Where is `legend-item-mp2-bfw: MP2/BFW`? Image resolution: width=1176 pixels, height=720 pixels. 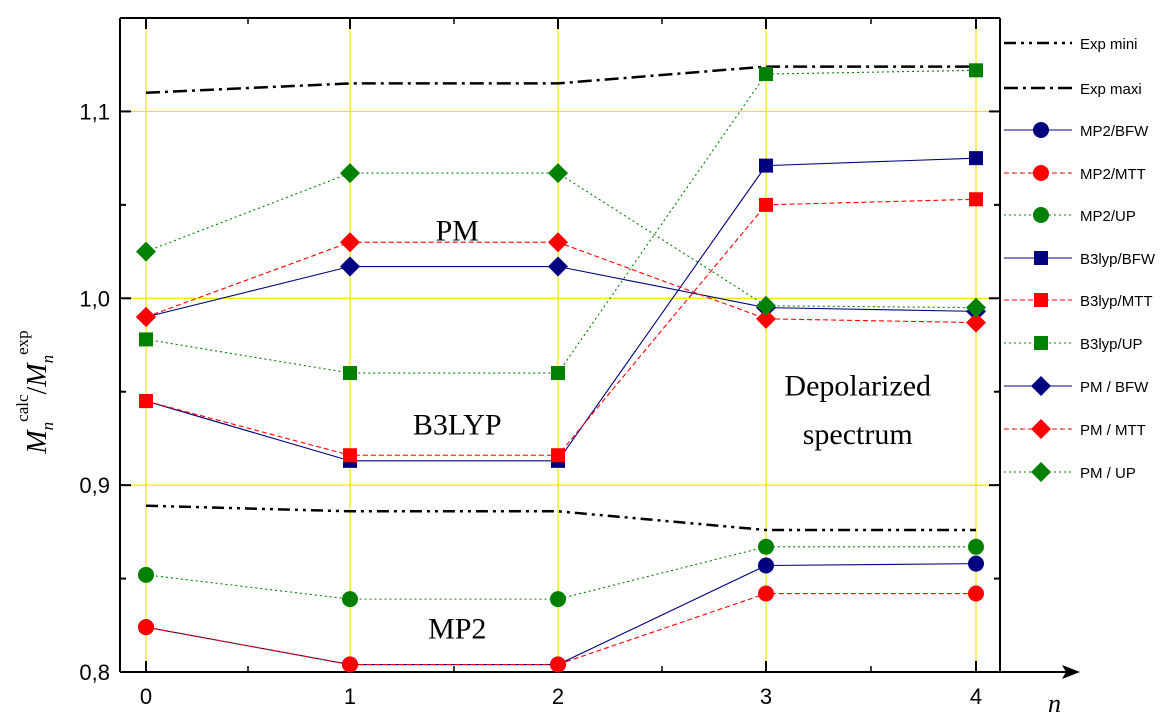
legend-item-mp2-bfw: MP2/BFW is located at coordinates (1076, 131).